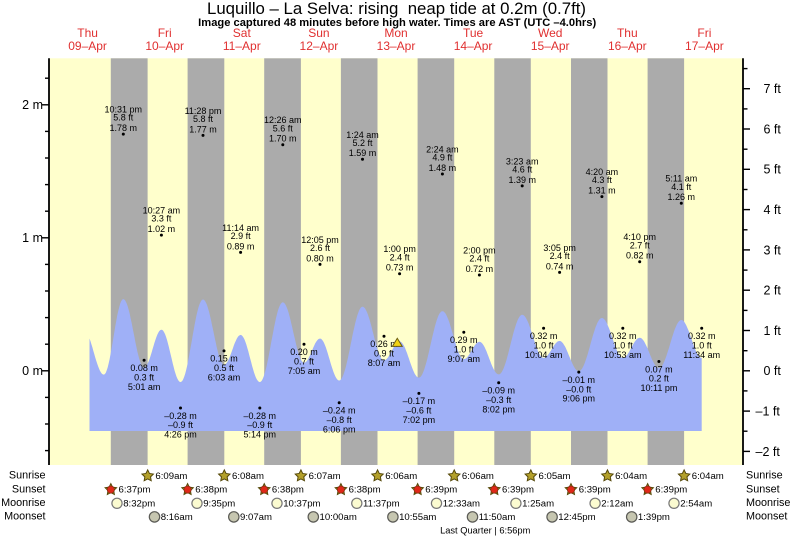  What do you see at coordinates (384, 363) in the screenshot?
I see `svg-text: 8:07 am` at bounding box center [384, 363].